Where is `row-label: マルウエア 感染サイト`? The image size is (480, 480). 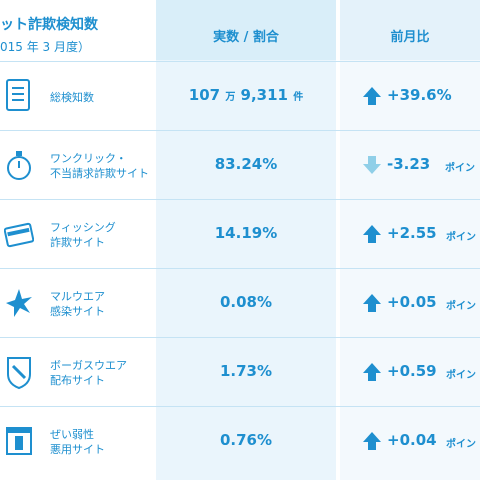 row-label: マルウエア 感染サイト is located at coordinates (77, 304).